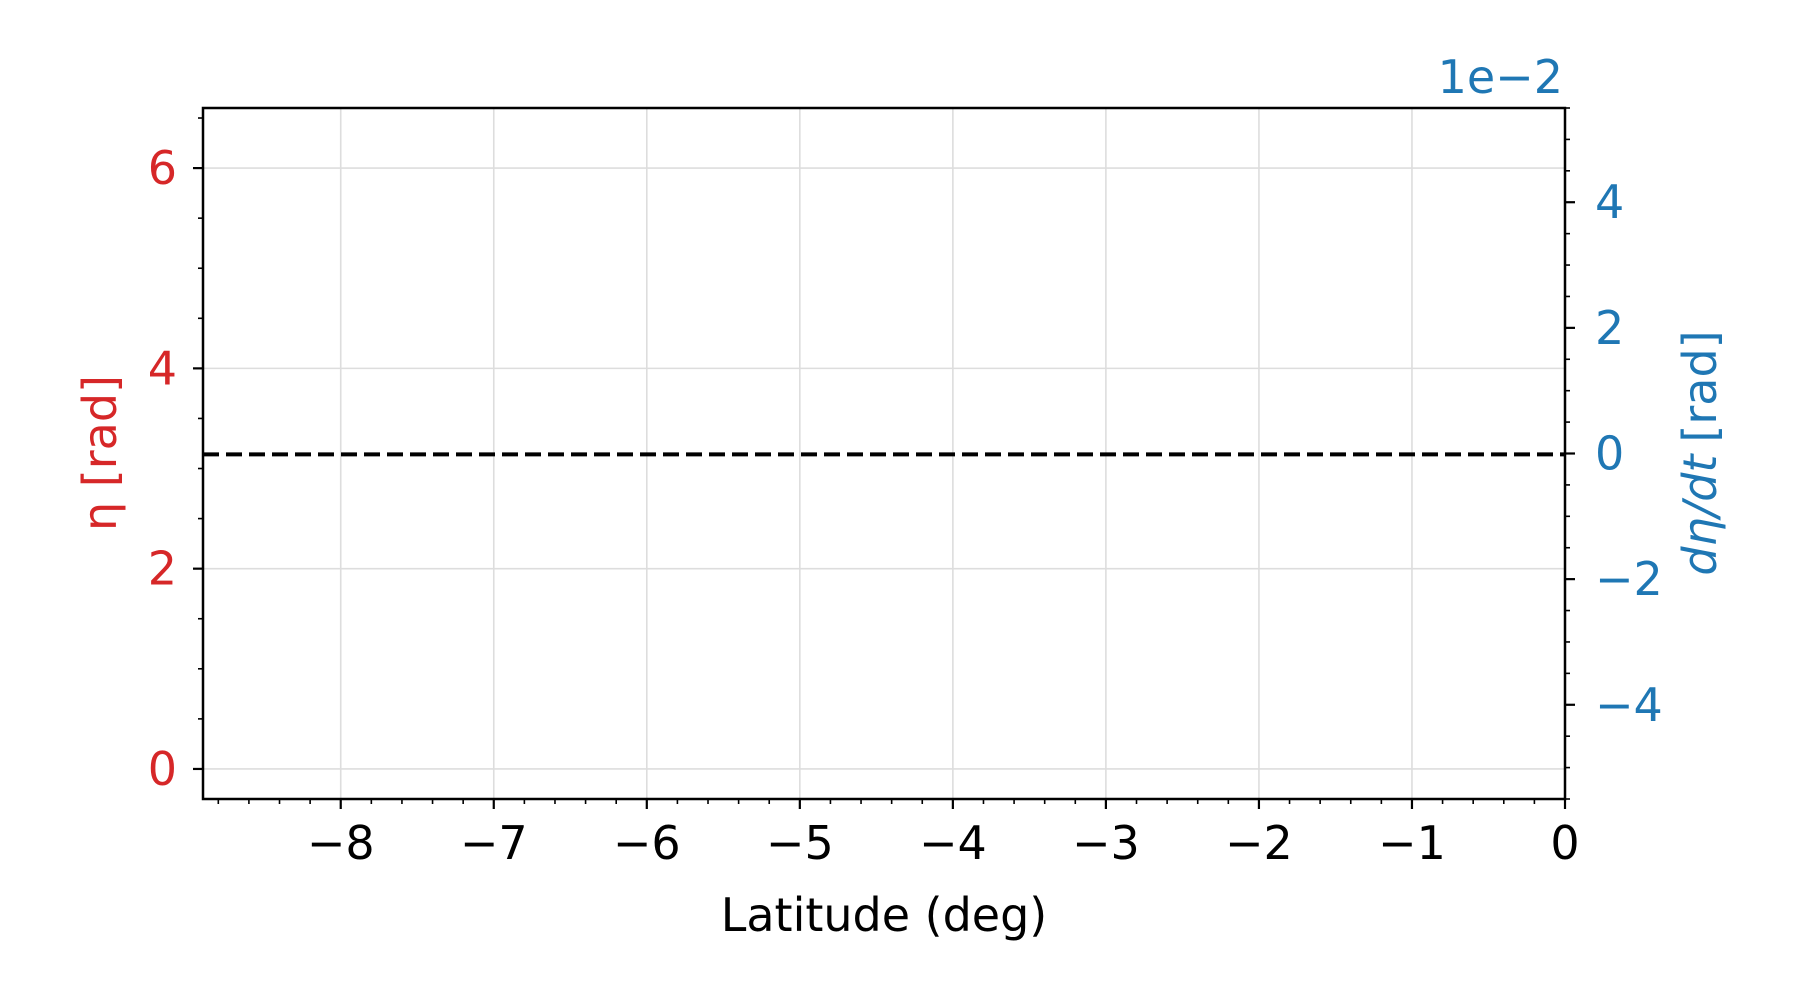  What do you see at coordinates (1106, 843) in the screenshot?
I see `x-tick-label: −3` at bounding box center [1106, 843].